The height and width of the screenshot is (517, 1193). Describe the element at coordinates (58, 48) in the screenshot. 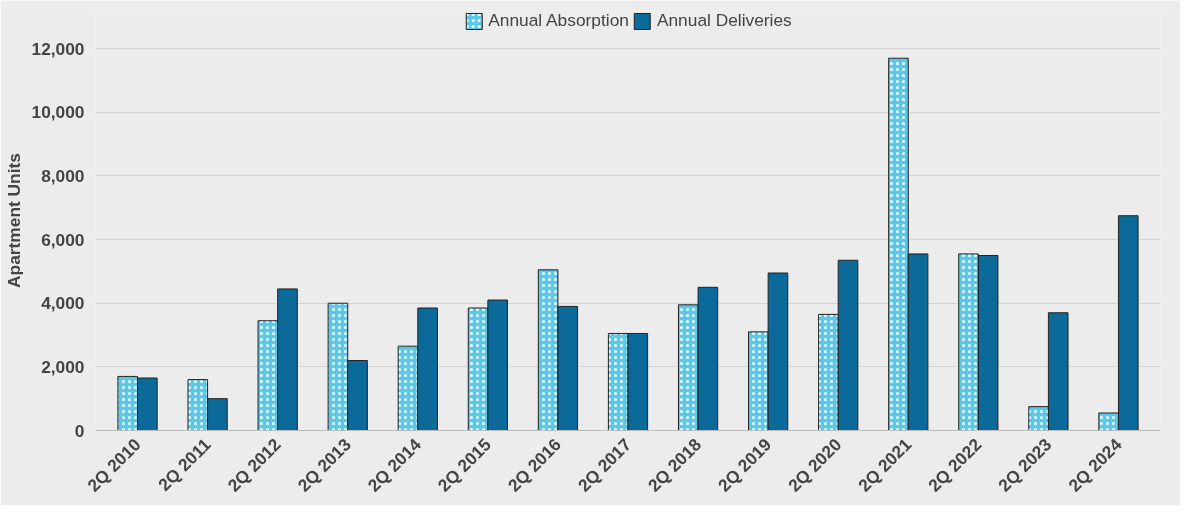

I see `y-tick-label: 12,000` at that location.